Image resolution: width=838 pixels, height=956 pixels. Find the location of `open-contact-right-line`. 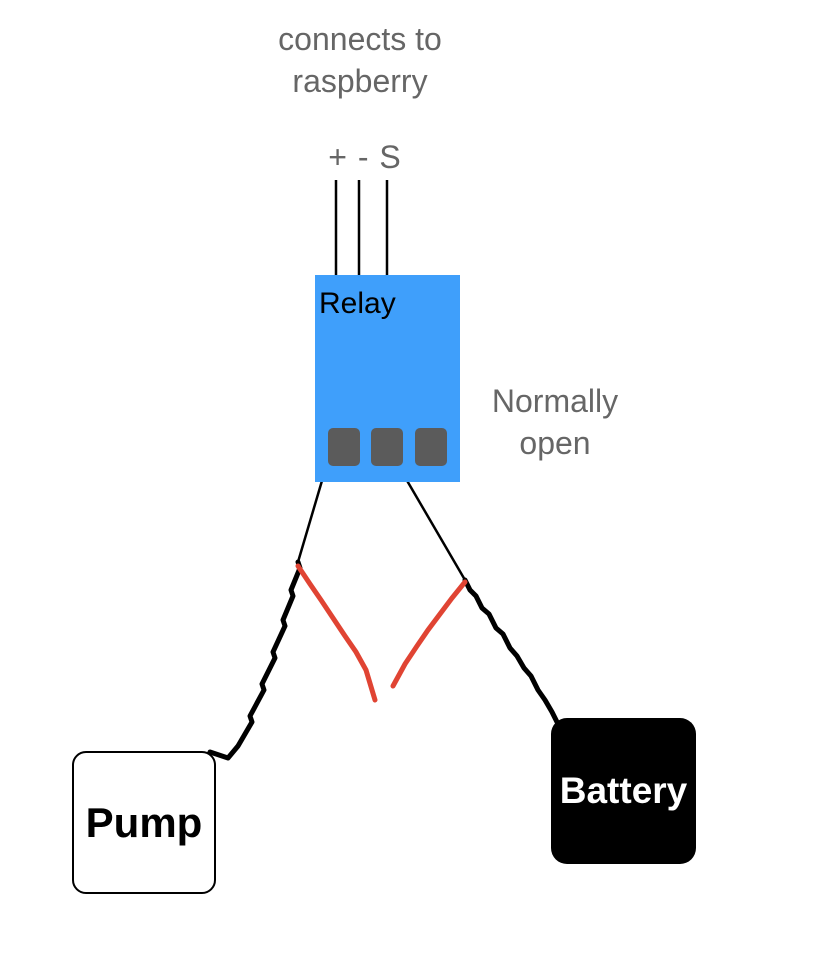

open-contact-right-line is located at coordinates (429, 634).